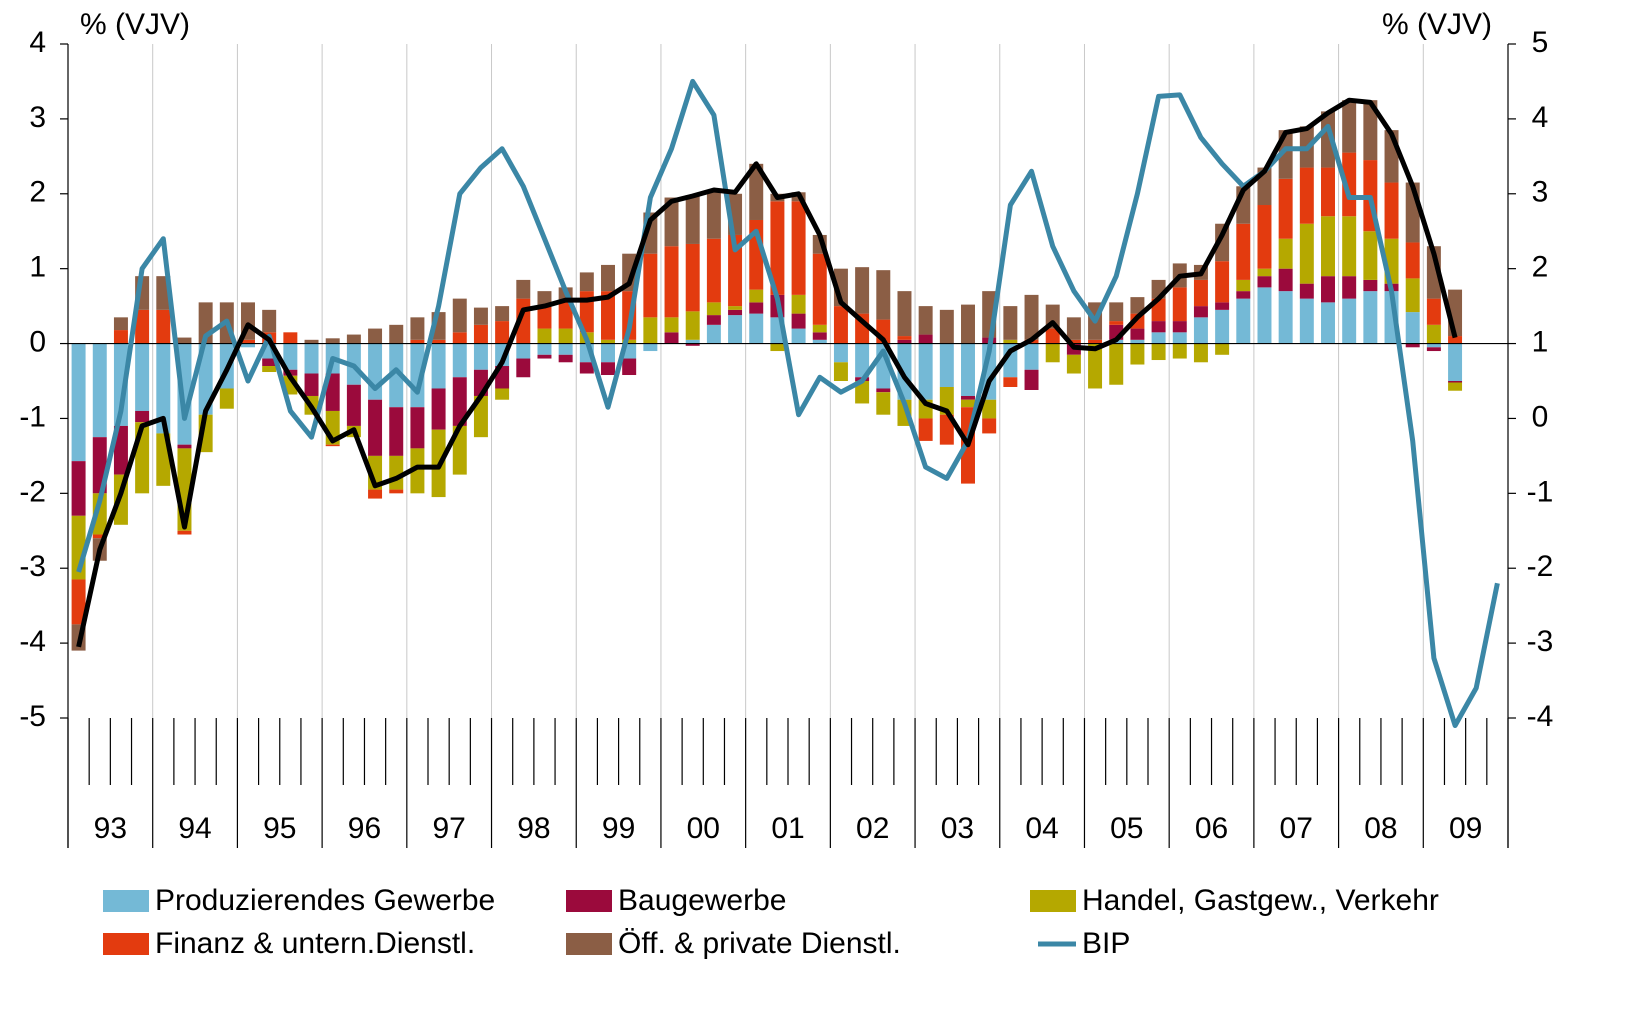 The height and width of the screenshot is (1016, 1648). Describe the element at coordinates (1540, 416) in the screenshot. I see `y2-tick-label: 0` at that location.